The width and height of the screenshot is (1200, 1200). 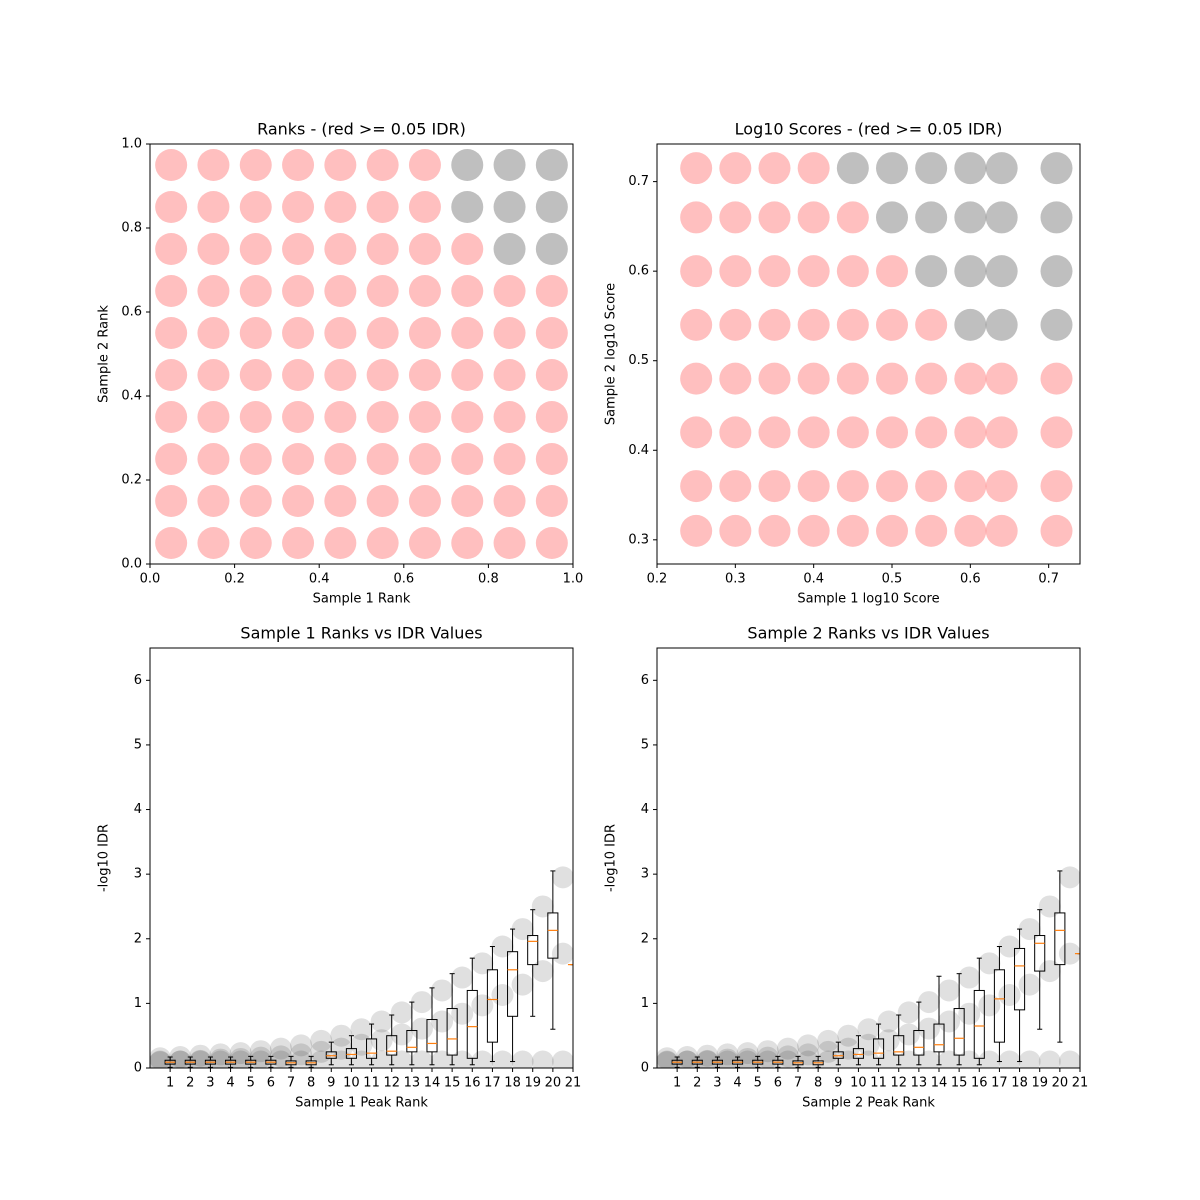 What do you see at coordinates (403, 579) in the screenshot?
I see `x-tick-label: 0.6` at bounding box center [403, 579].